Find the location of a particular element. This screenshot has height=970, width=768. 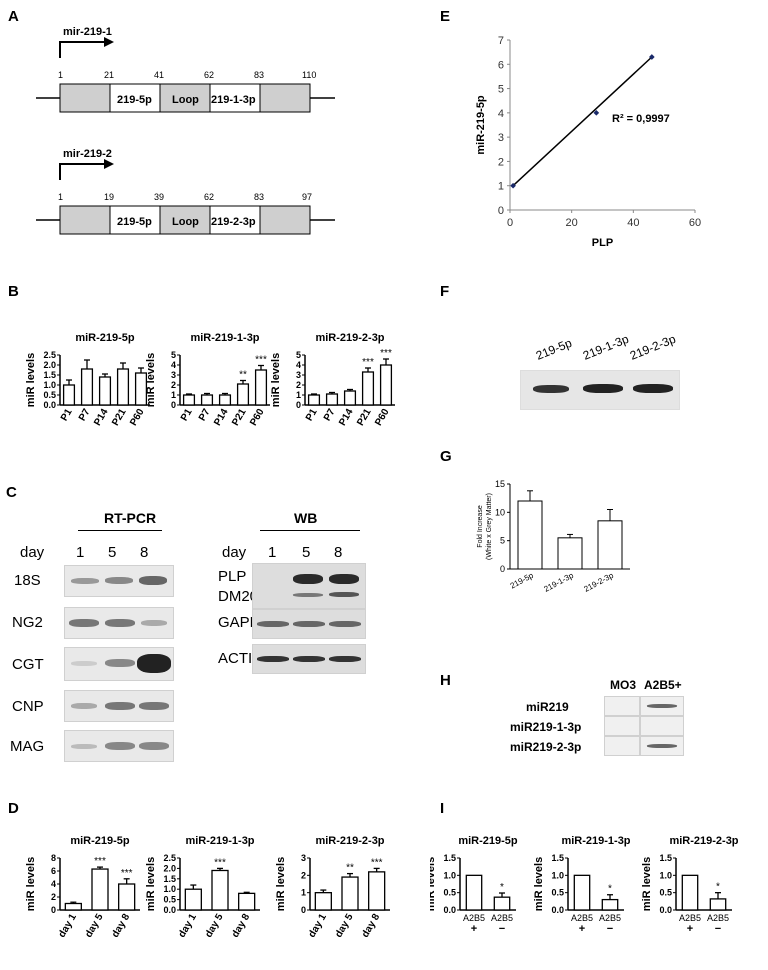

category-label: day 1 is located at coordinates (318, 926).